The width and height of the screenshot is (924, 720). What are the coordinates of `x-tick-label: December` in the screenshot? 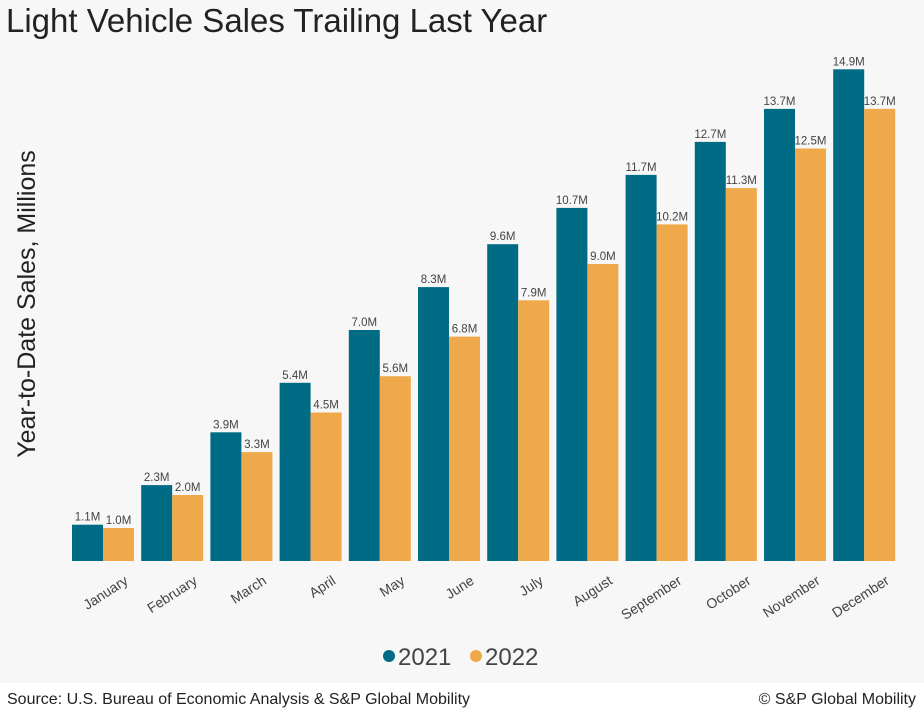 It's located at (860, 596).